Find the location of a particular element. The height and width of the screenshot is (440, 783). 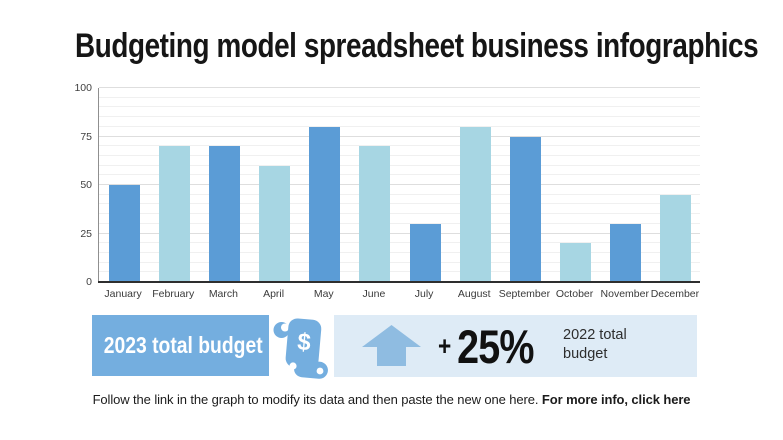

x-axis-label-may: May is located at coordinates (323, 294).